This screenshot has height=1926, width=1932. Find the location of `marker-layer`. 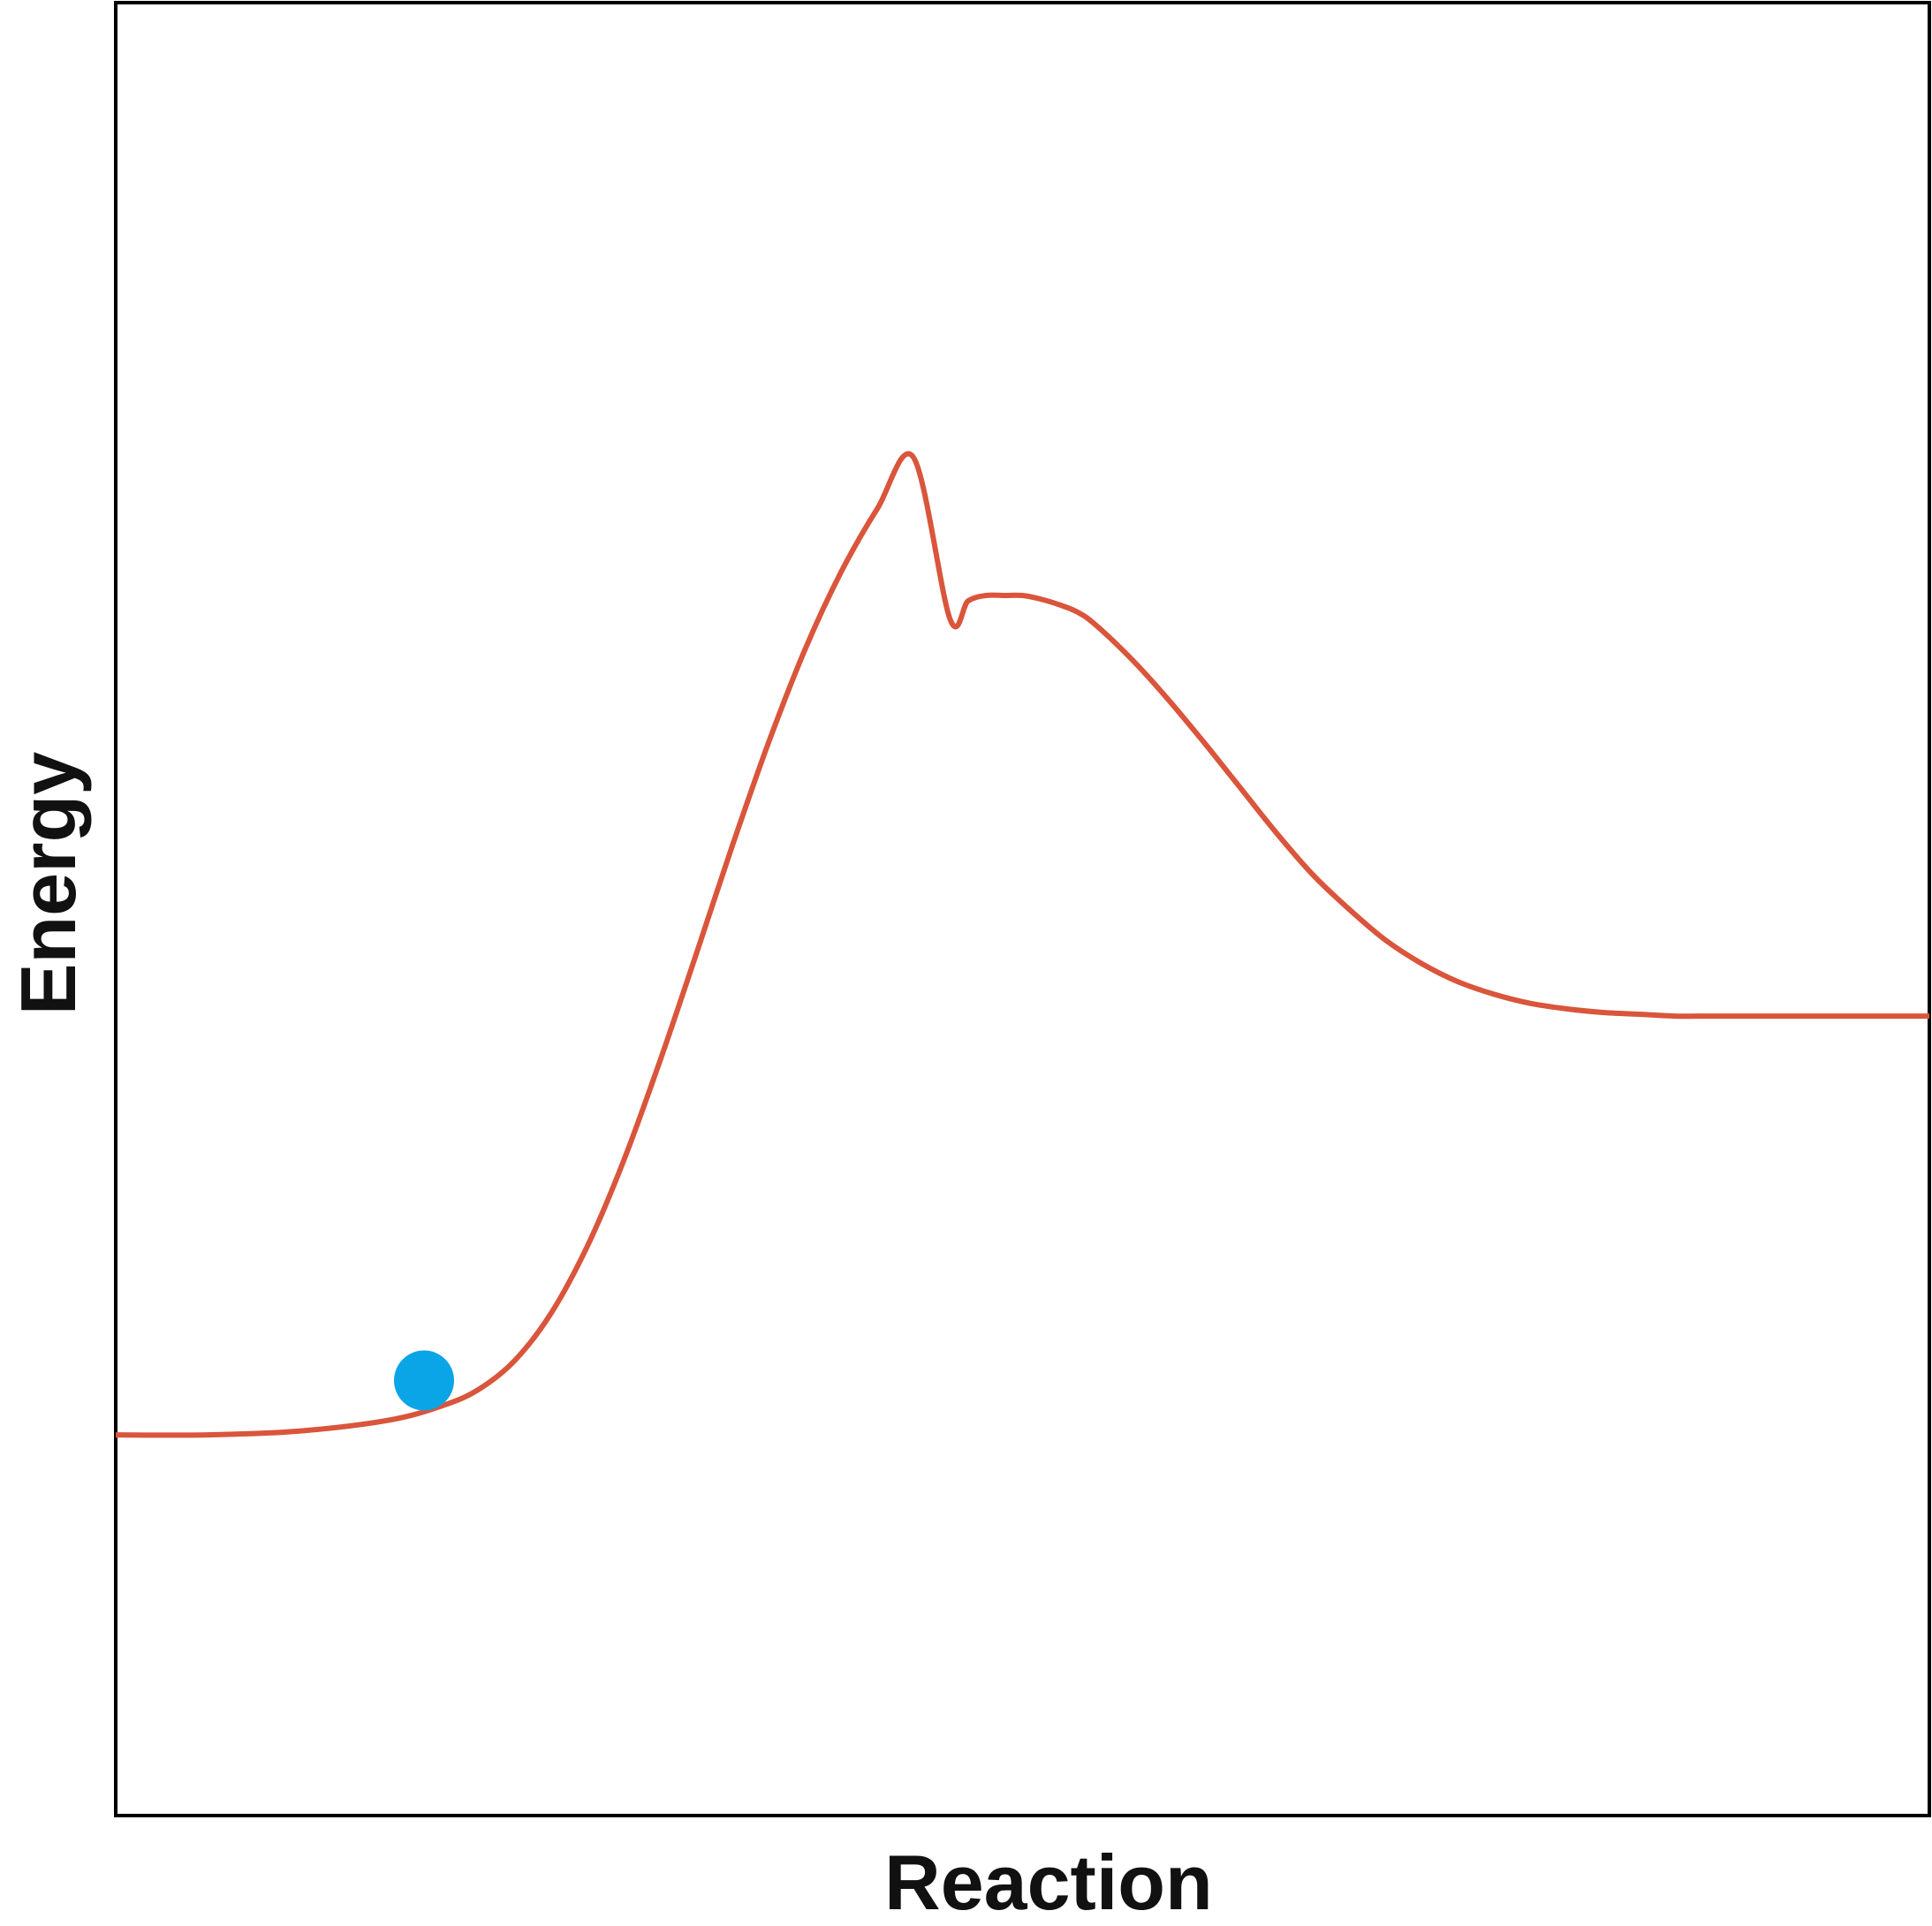

marker-layer is located at coordinates (424, 1380).